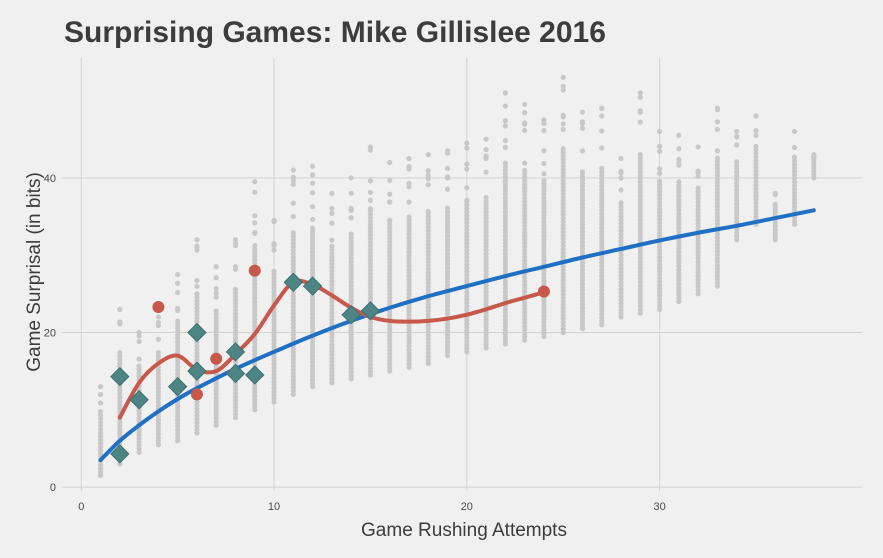  Describe the element at coordinates (196, 394) in the screenshot. I see `player-game-circle` at that location.